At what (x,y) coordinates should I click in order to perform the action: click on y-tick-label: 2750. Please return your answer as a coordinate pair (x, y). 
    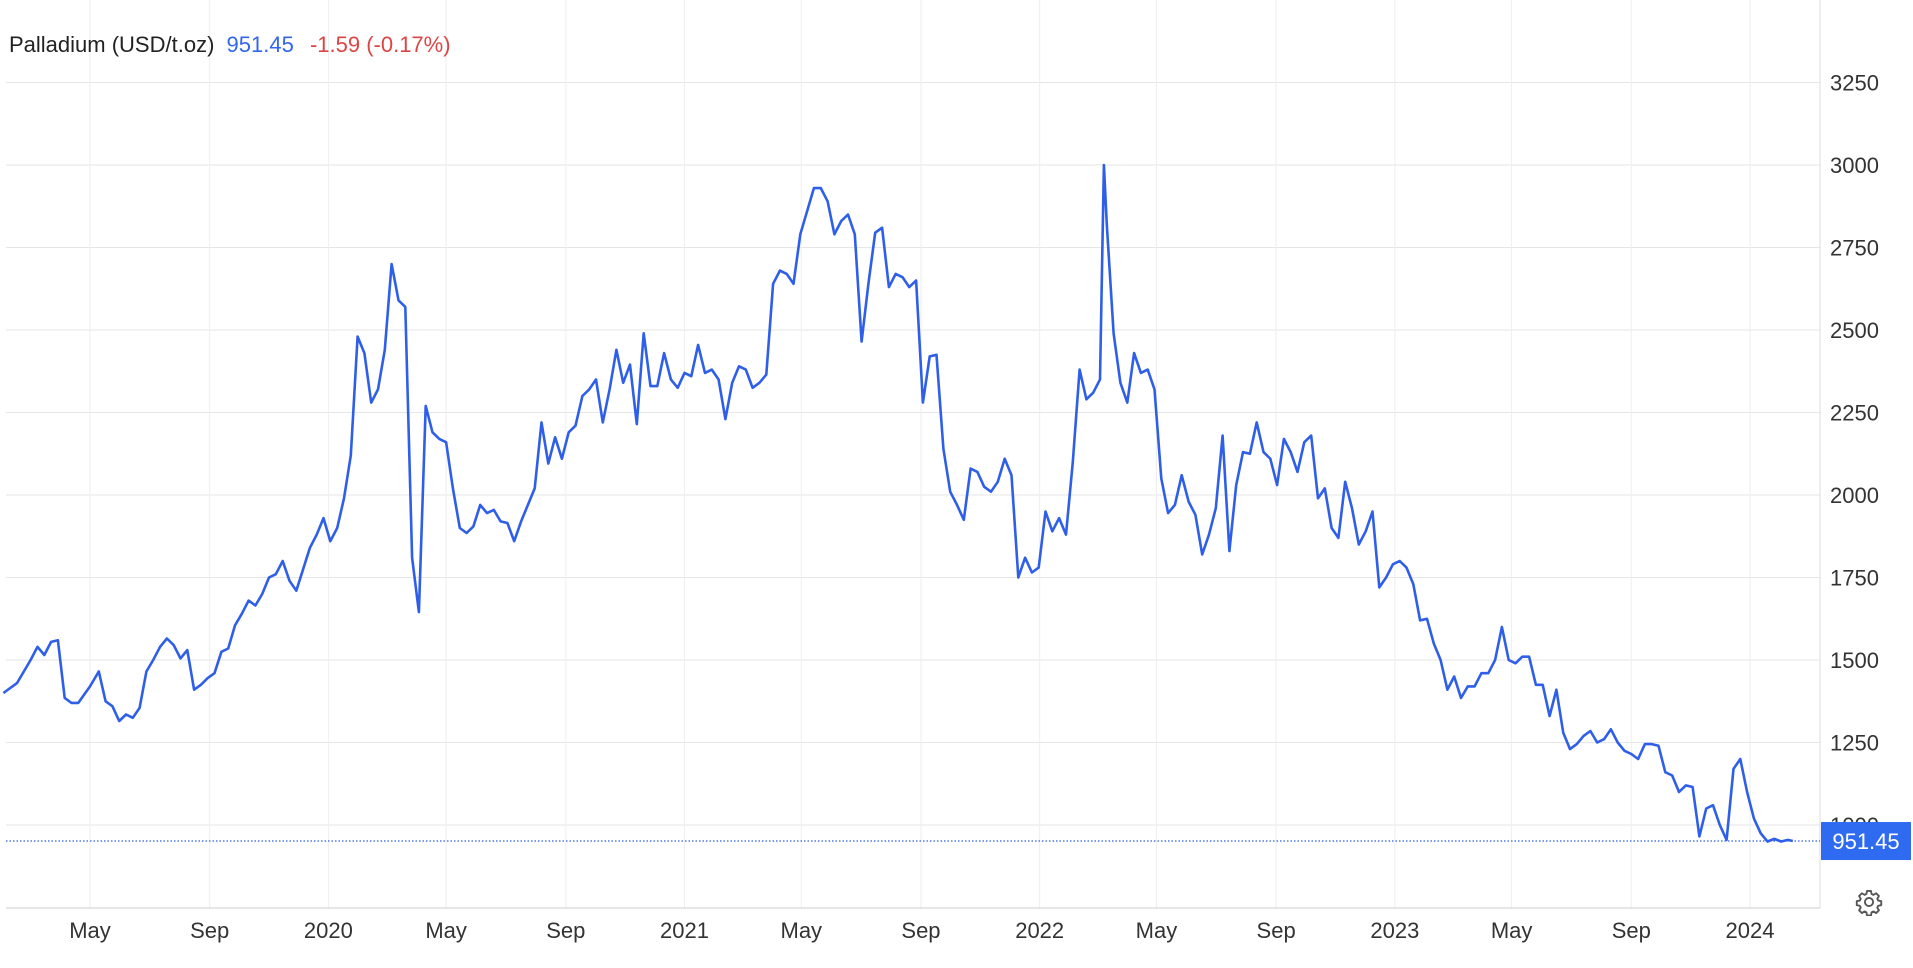
    Looking at the image, I should click on (1854, 248).